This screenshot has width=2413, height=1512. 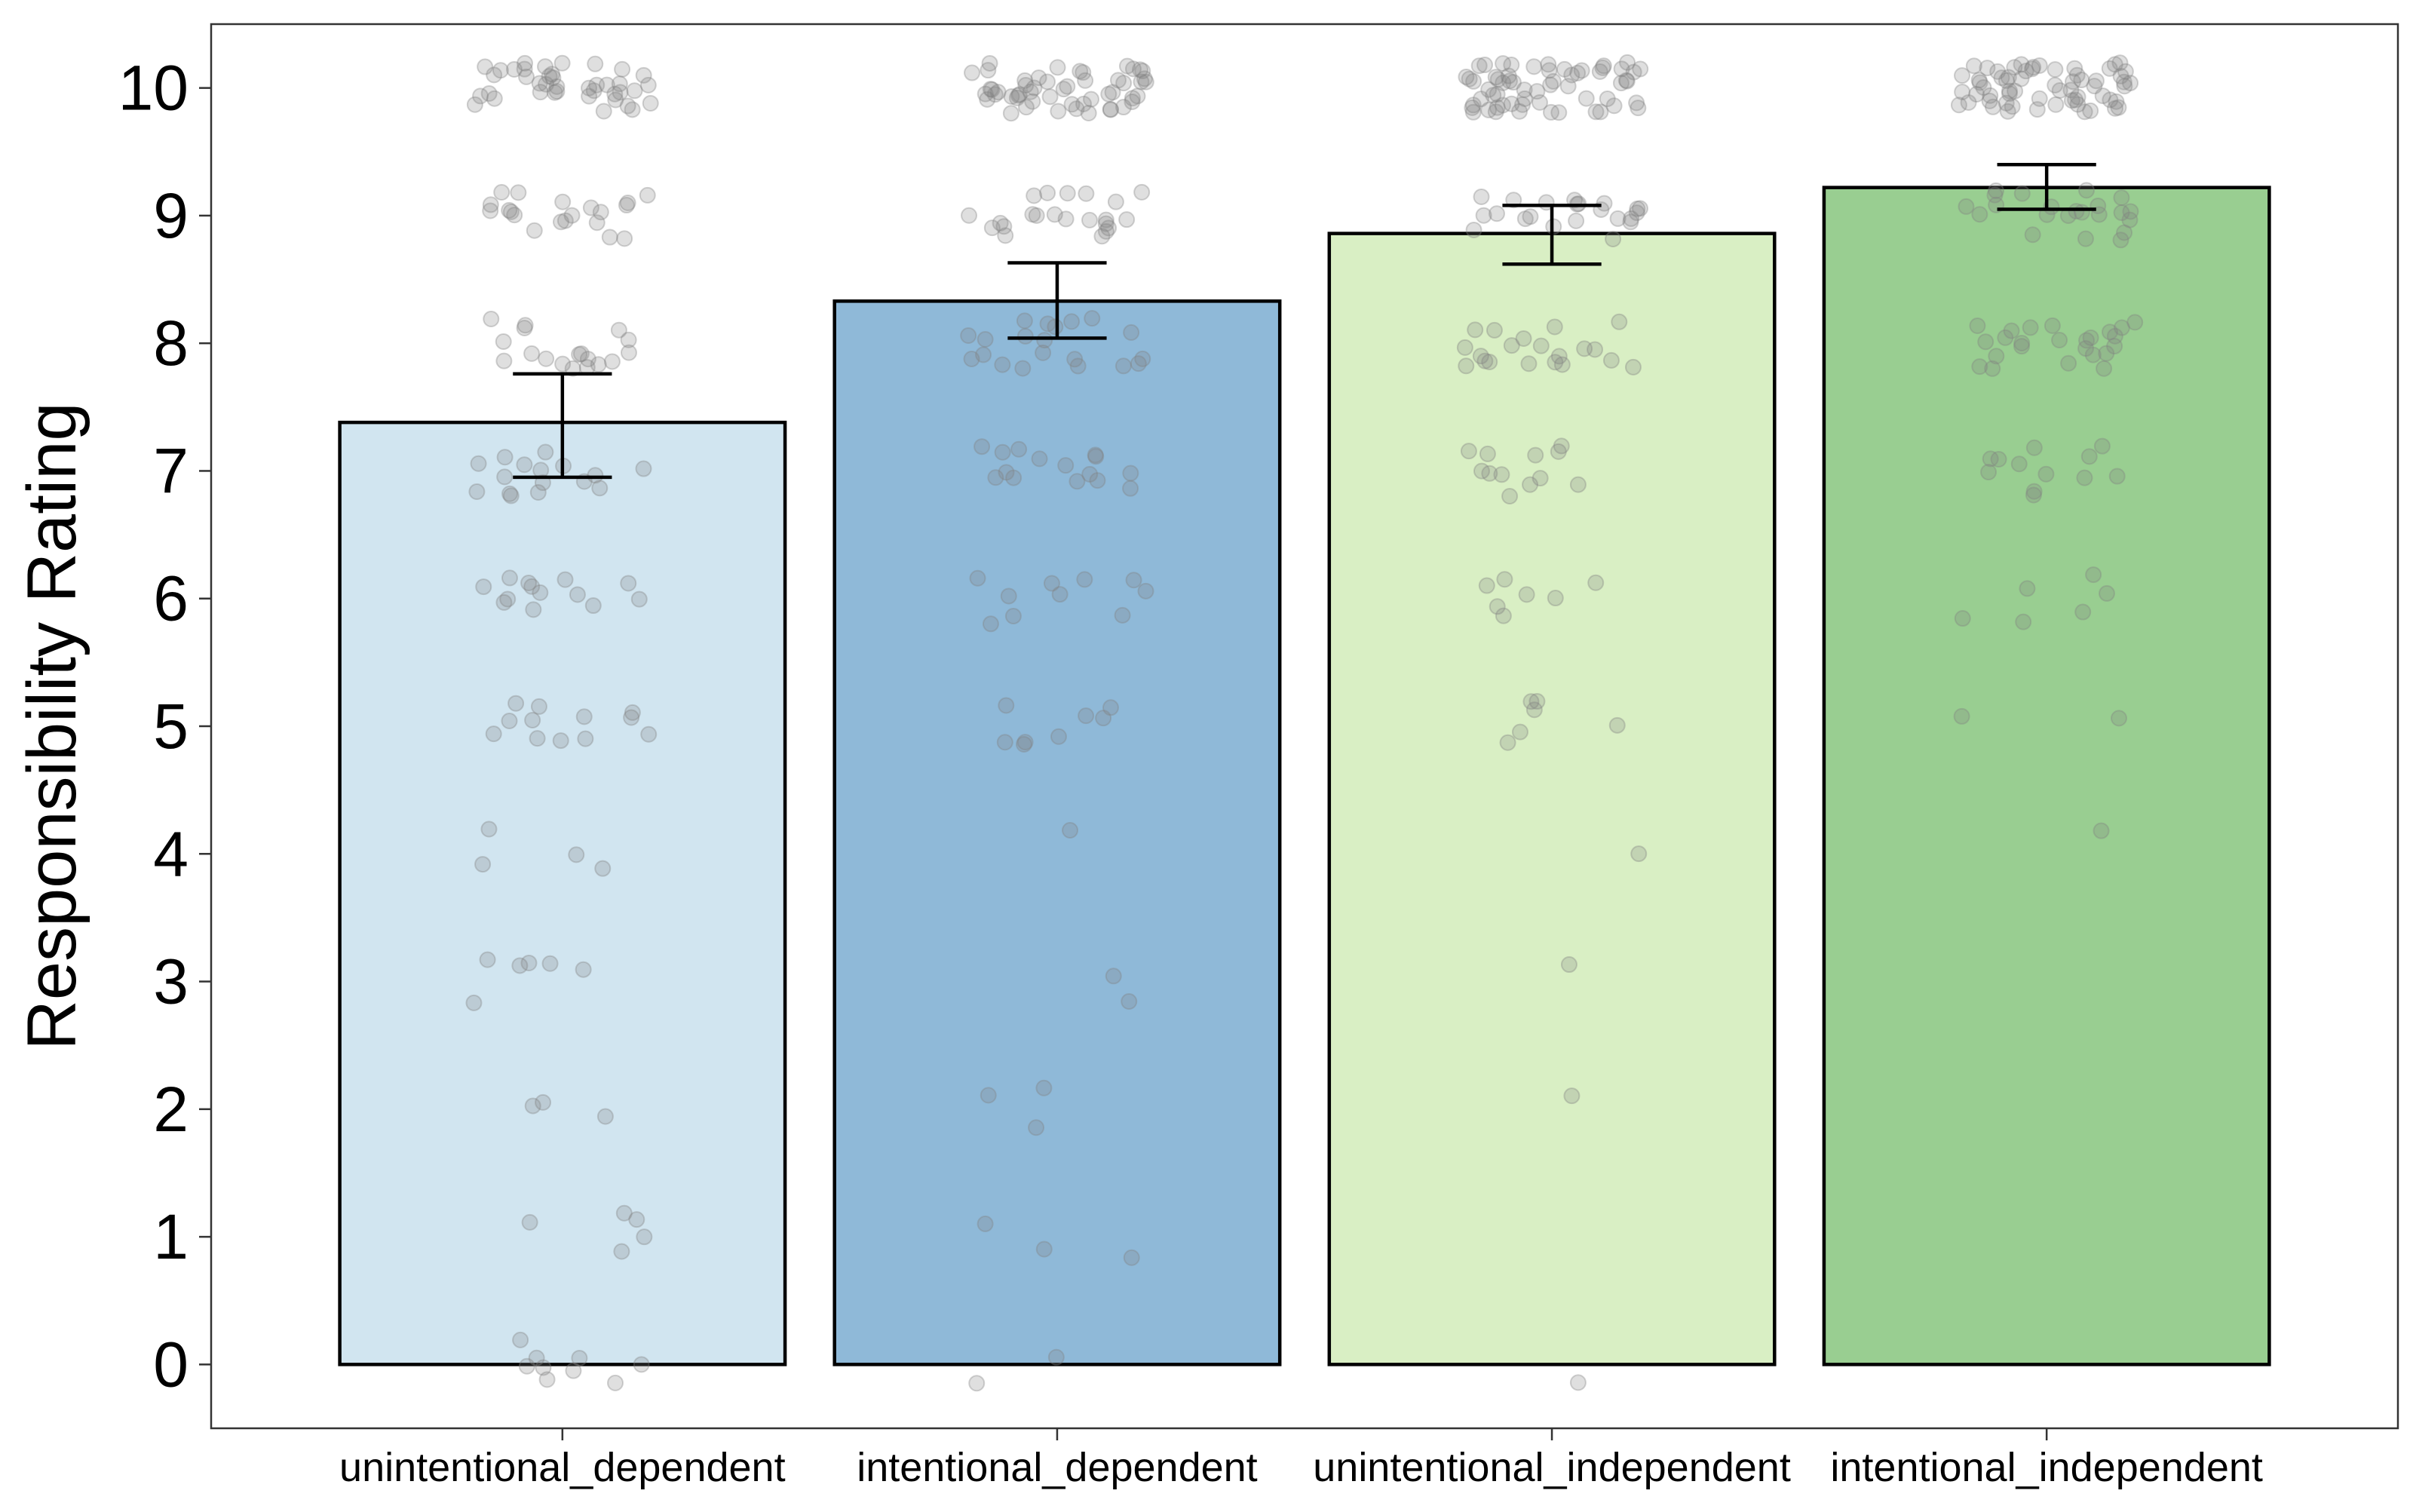 I want to click on y-tick-label: 3, so click(x=171, y=981).